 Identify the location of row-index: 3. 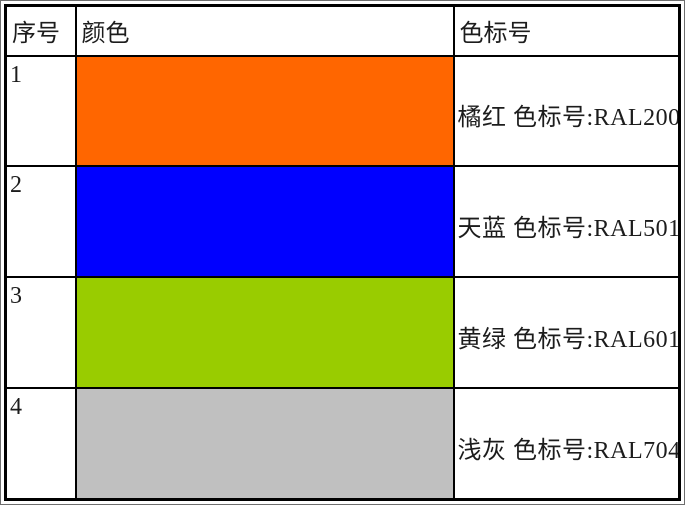
(40, 332).